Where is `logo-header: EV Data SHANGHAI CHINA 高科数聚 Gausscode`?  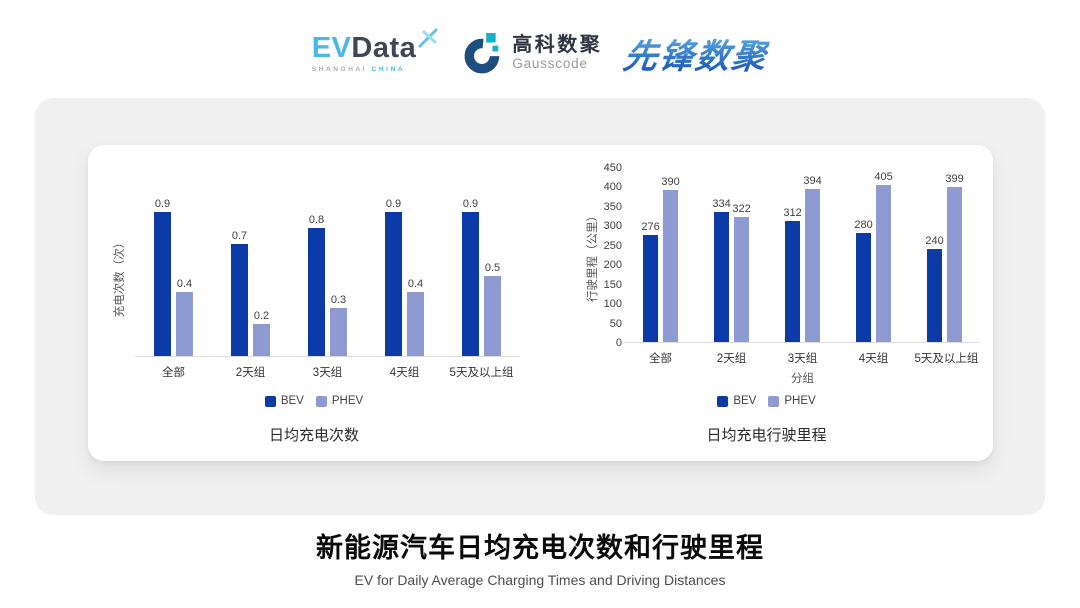
logo-header: EV Data SHANGHAI CHINA 高科数聚 Gausscode is located at coordinates (540, 53).